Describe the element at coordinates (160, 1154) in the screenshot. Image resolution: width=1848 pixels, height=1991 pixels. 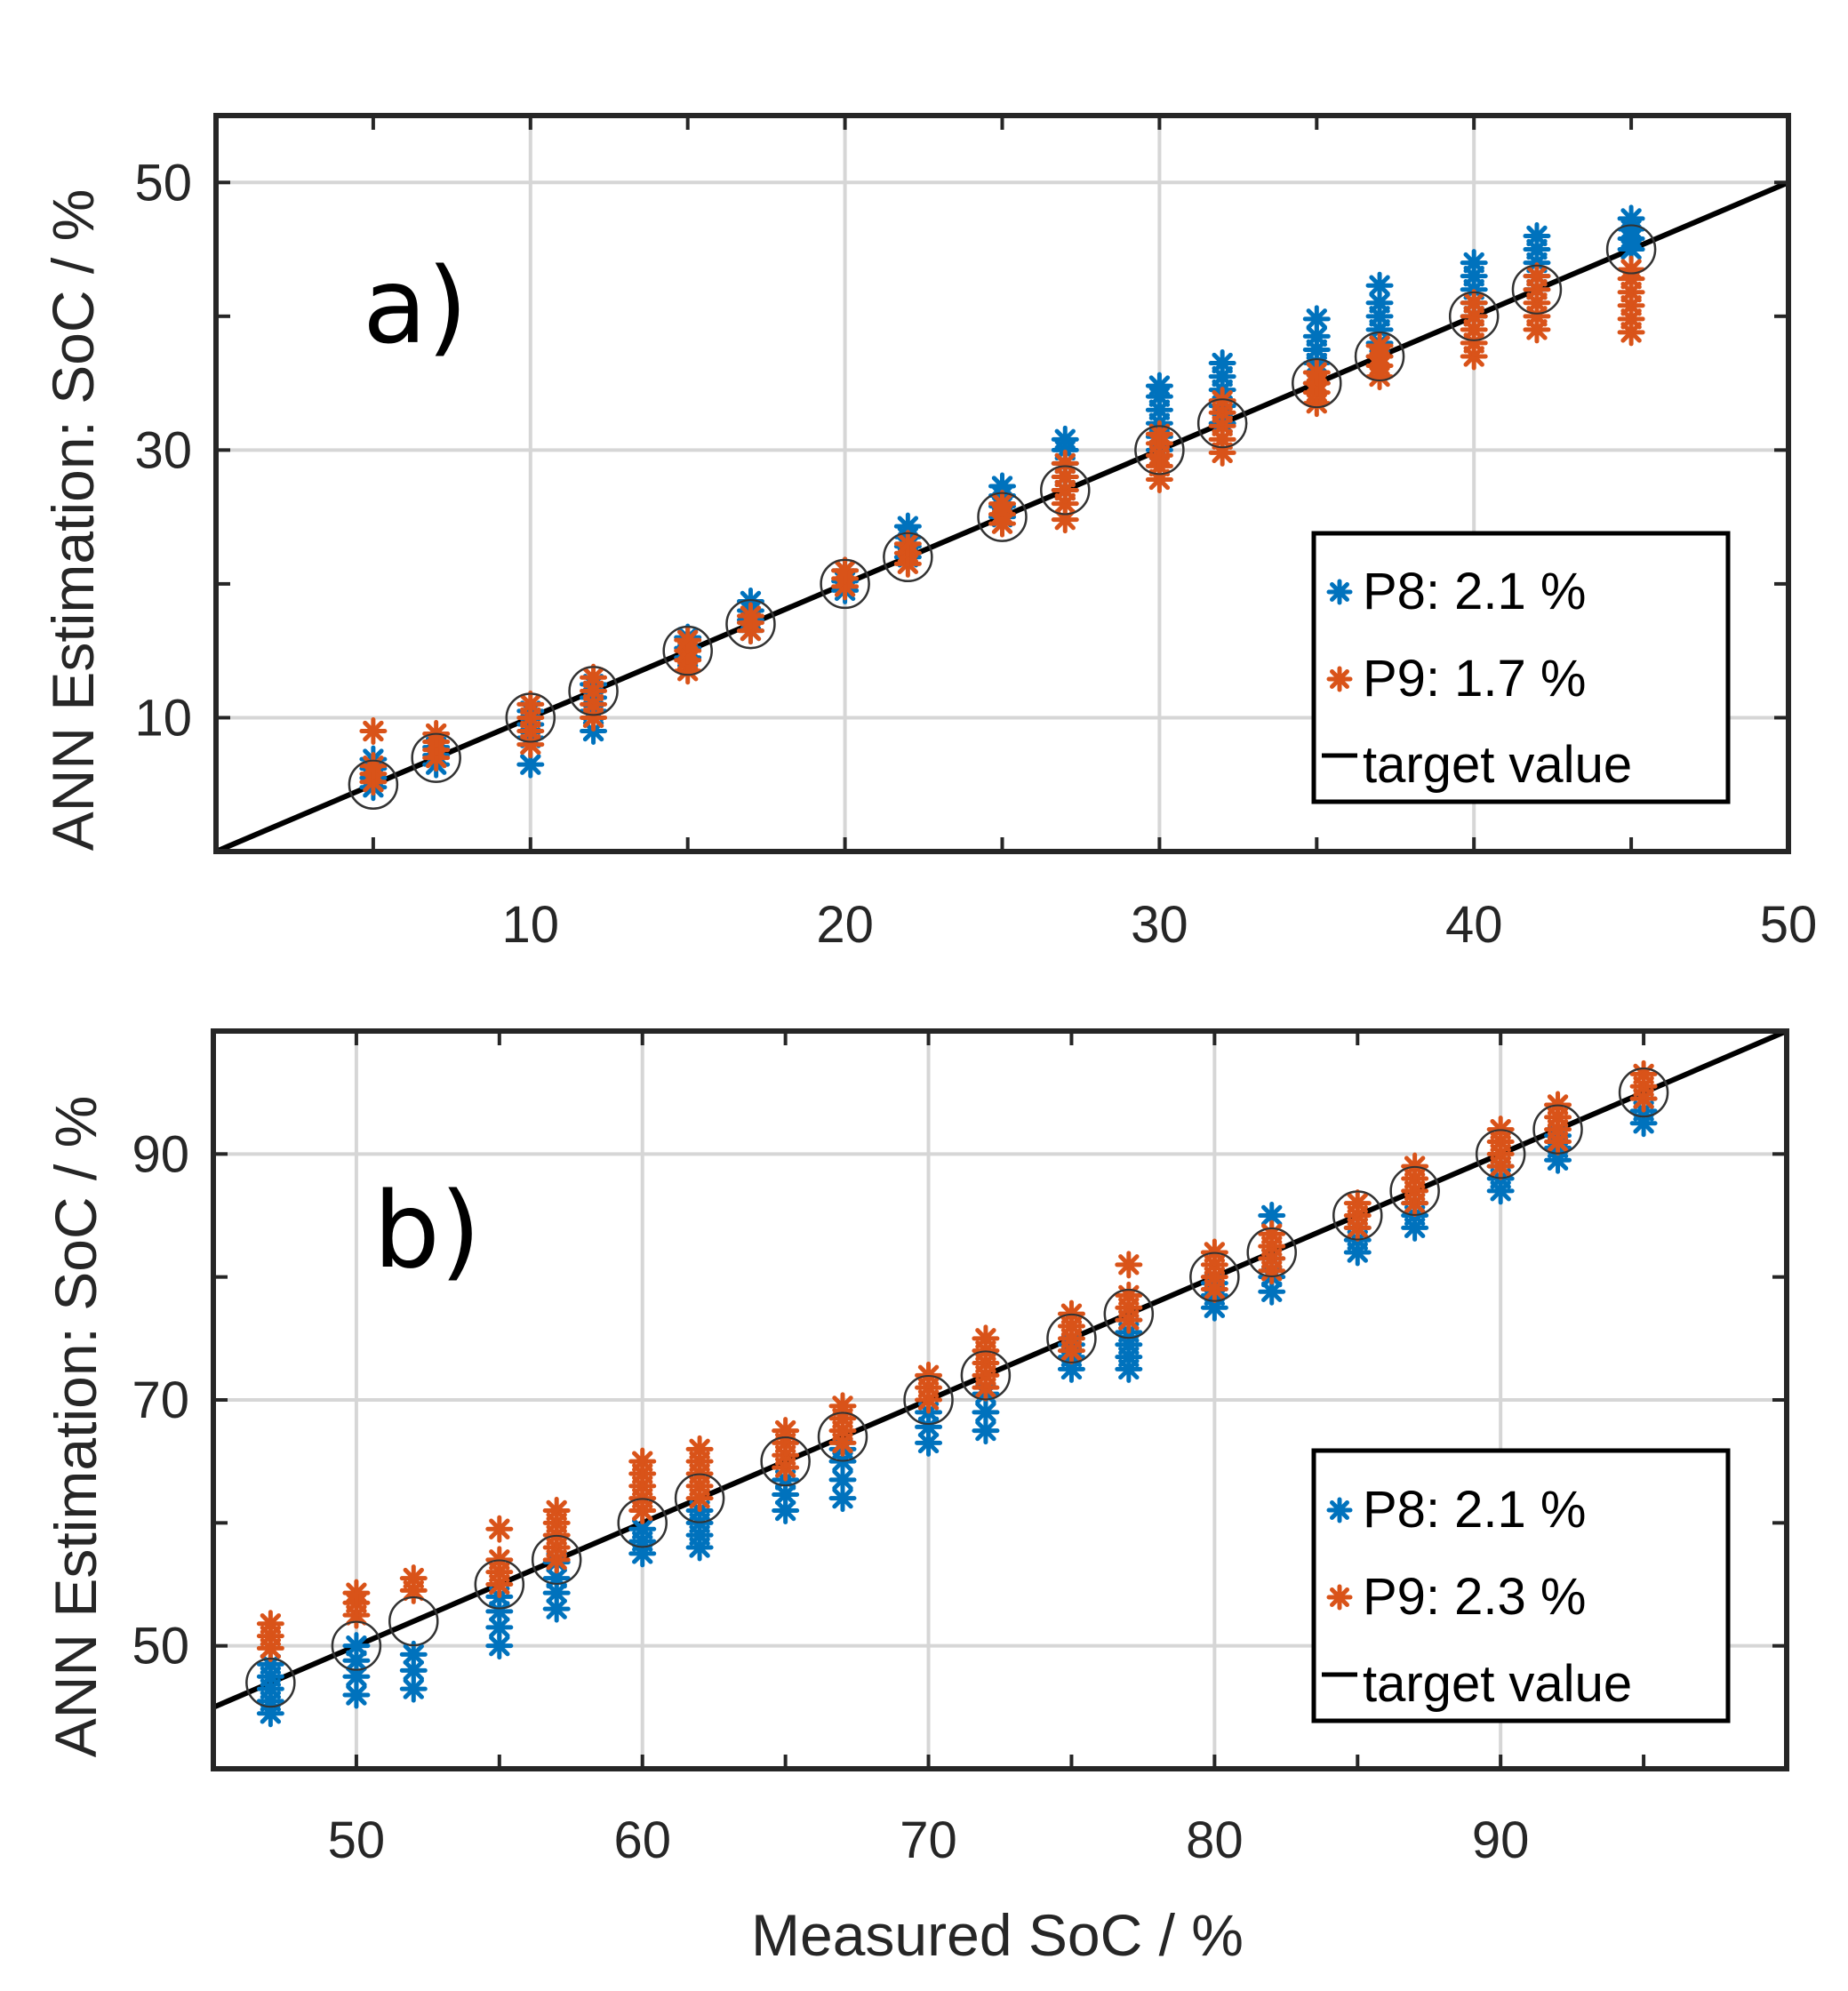
I see `panel-b-y-tick-label: 90` at that location.